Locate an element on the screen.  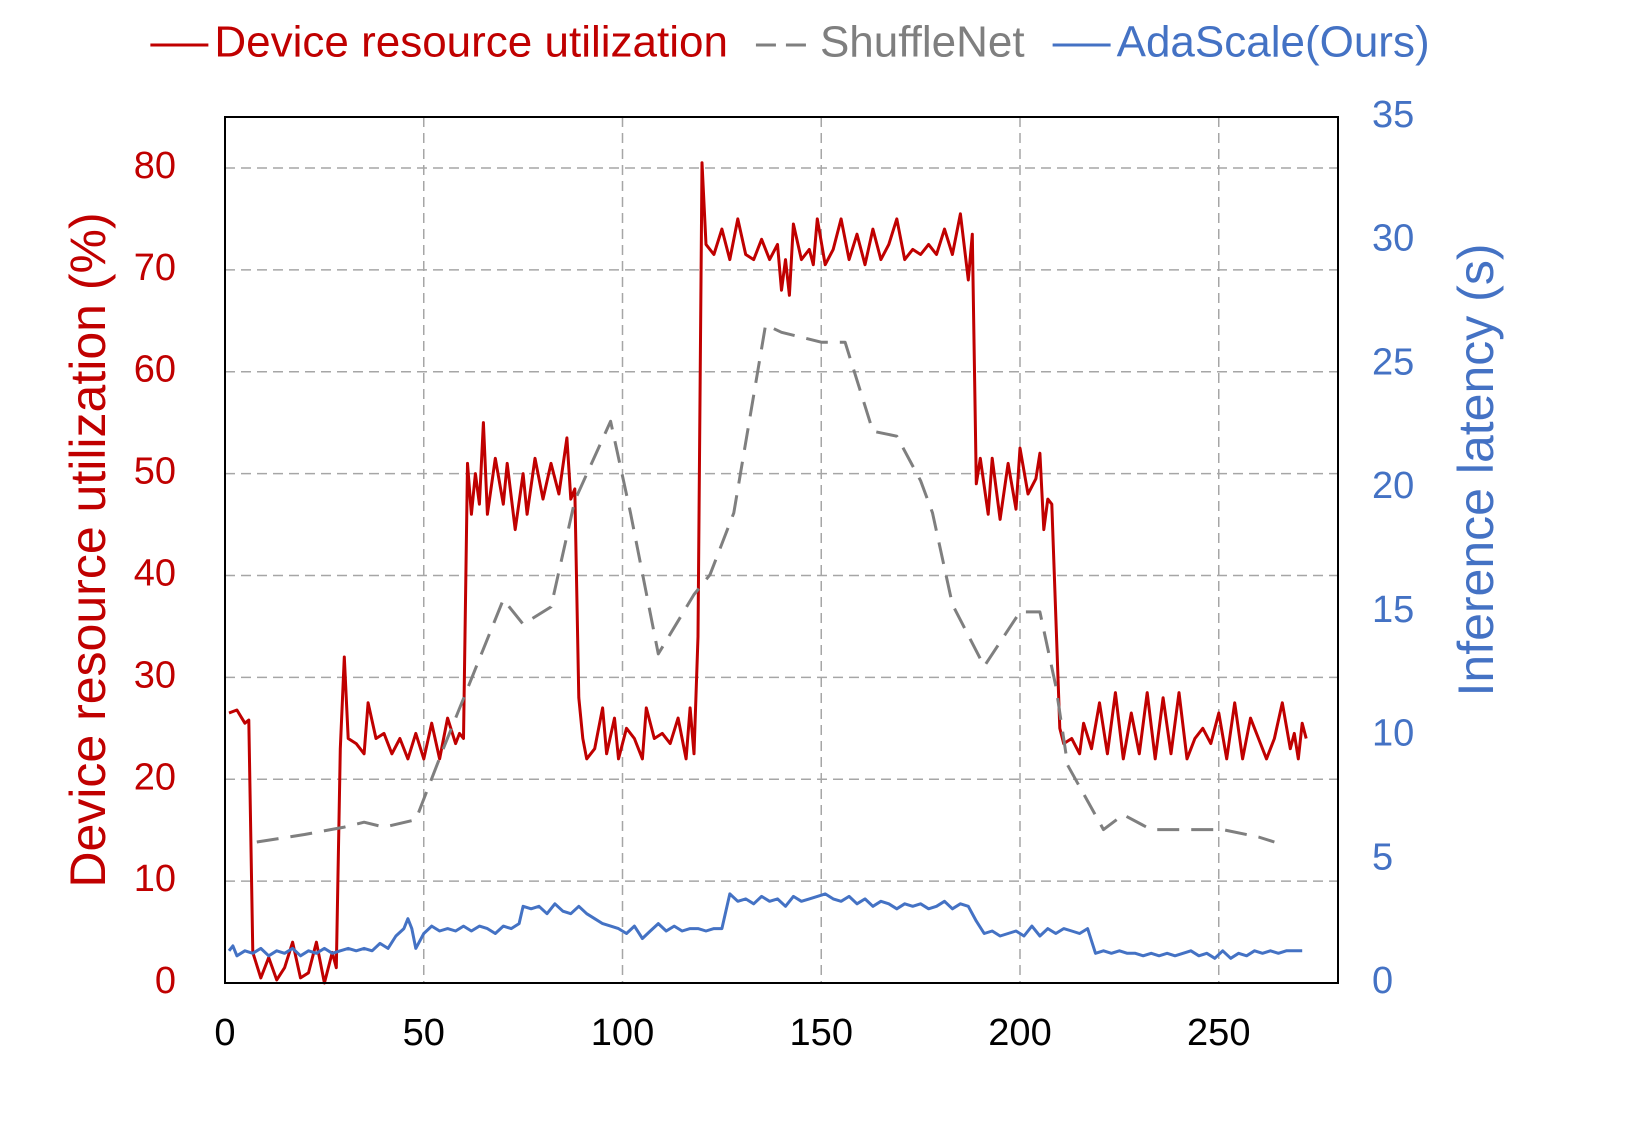
x-tick-label: 250 is located at coordinates (1218, 1033).